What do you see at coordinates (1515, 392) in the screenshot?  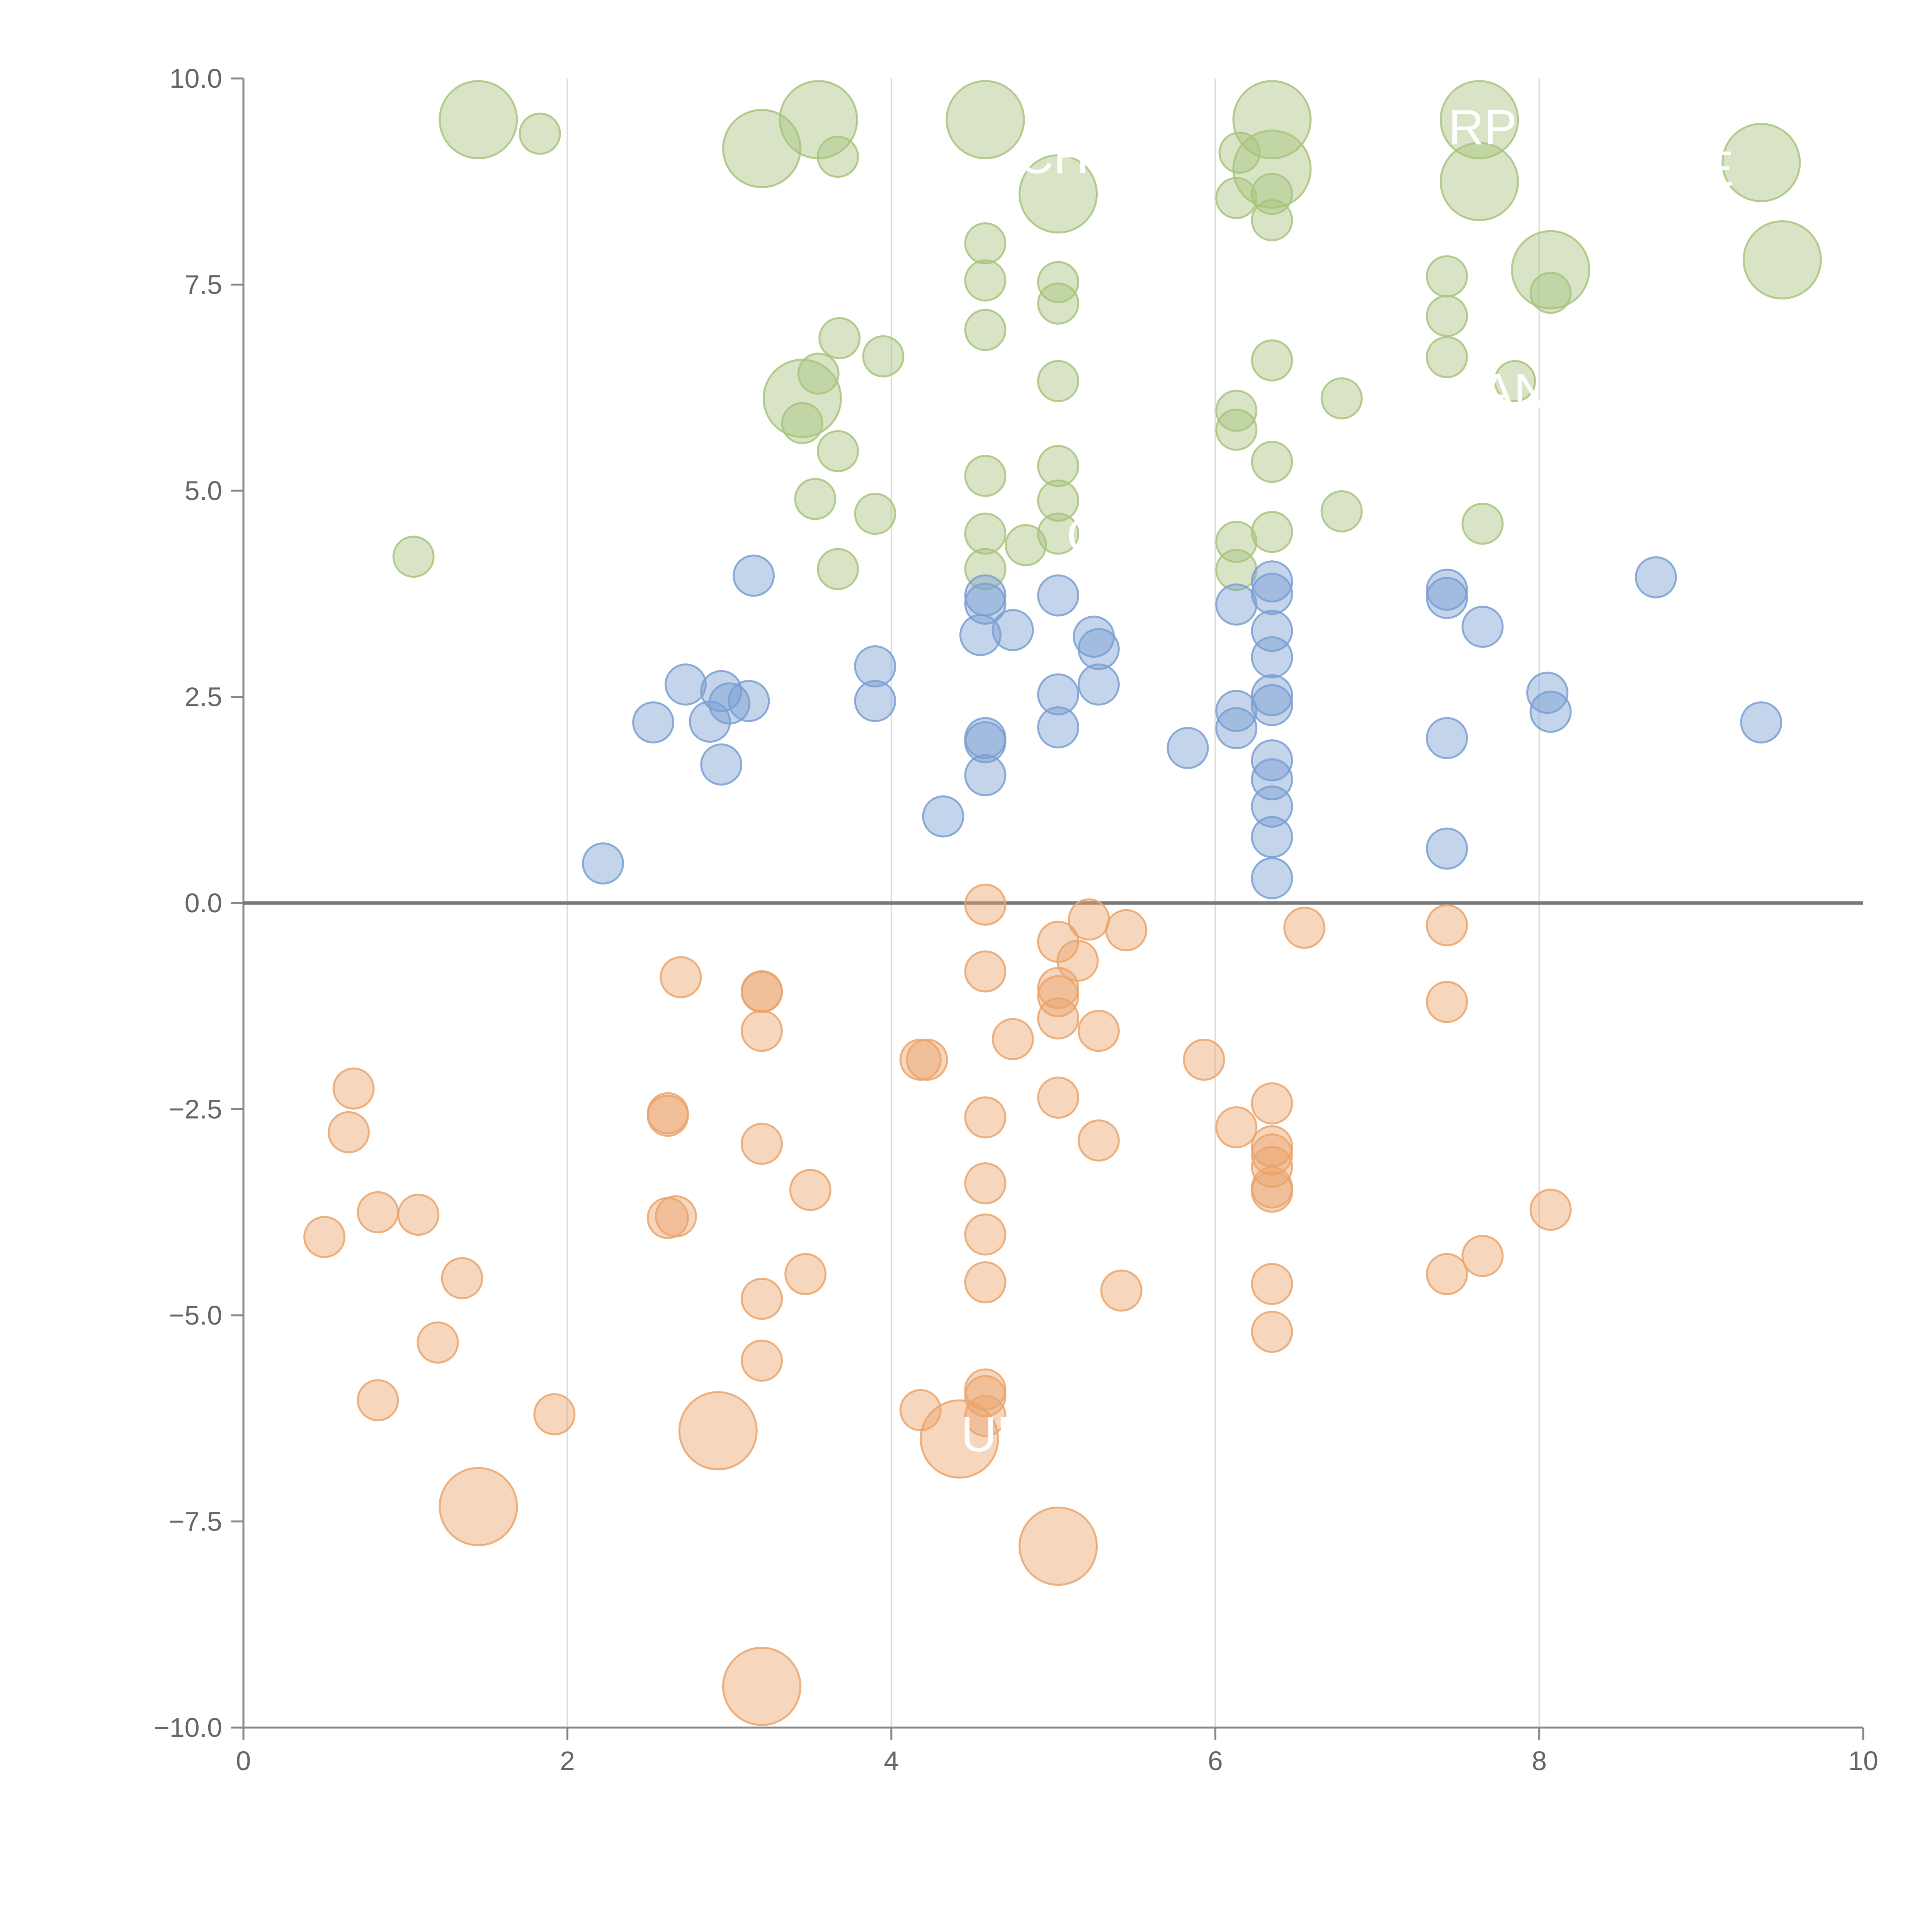 I see `point-label: AN` at bounding box center [1515, 392].